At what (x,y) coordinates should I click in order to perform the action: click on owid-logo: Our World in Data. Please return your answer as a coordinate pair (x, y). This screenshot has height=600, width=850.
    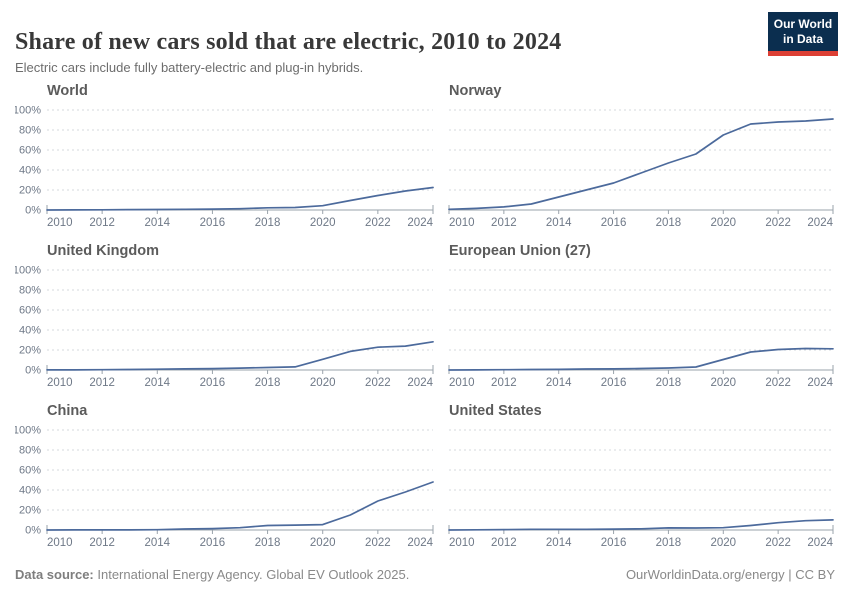
    Looking at the image, I should click on (803, 34).